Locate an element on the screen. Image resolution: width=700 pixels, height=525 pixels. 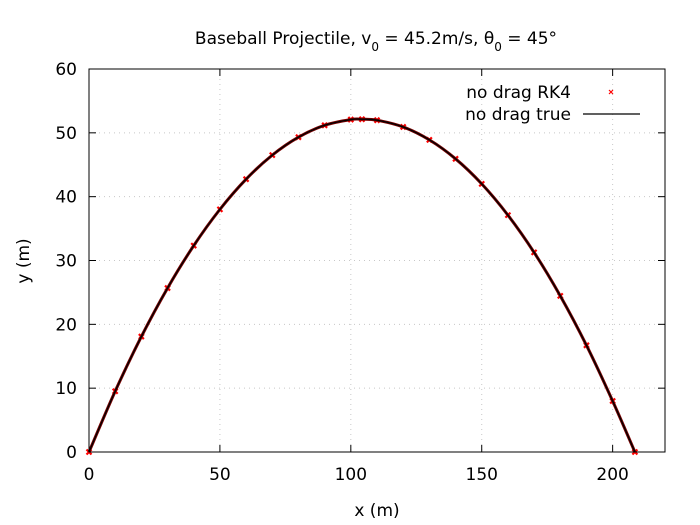
y-axis-label: y (m) is located at coordinates (24, 260).